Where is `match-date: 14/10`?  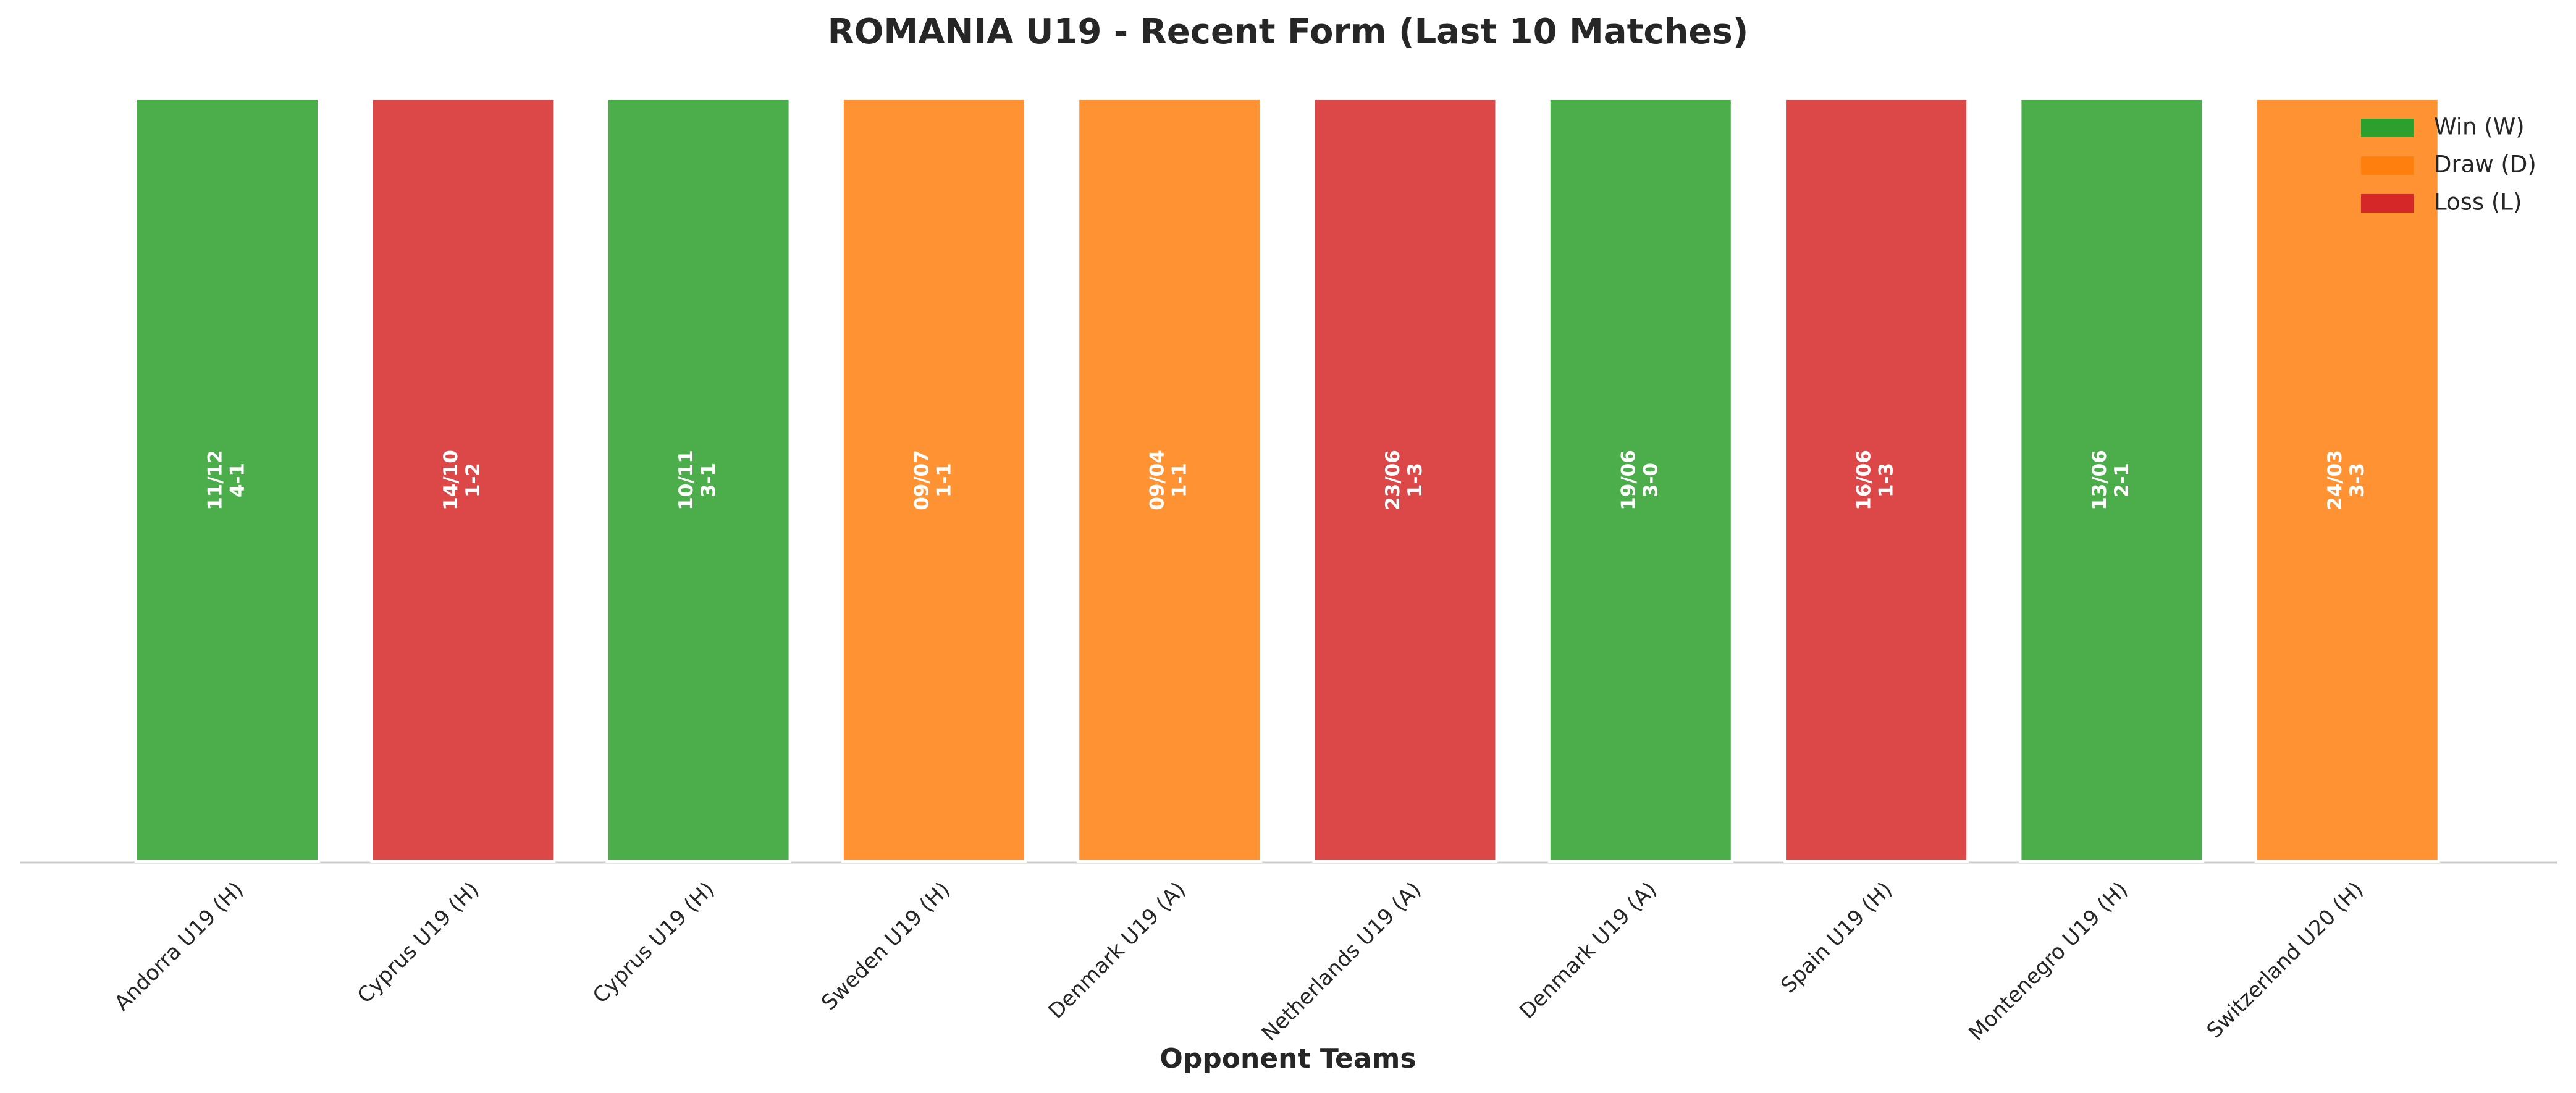 match-date: 14/10 is located at coordinates (451, 480).